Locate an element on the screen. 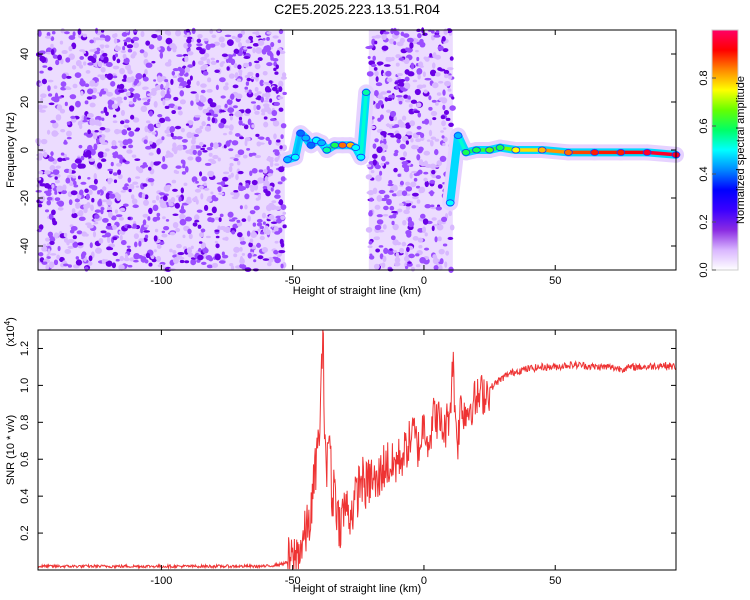  signal-core is located at coordinates (454, 169).